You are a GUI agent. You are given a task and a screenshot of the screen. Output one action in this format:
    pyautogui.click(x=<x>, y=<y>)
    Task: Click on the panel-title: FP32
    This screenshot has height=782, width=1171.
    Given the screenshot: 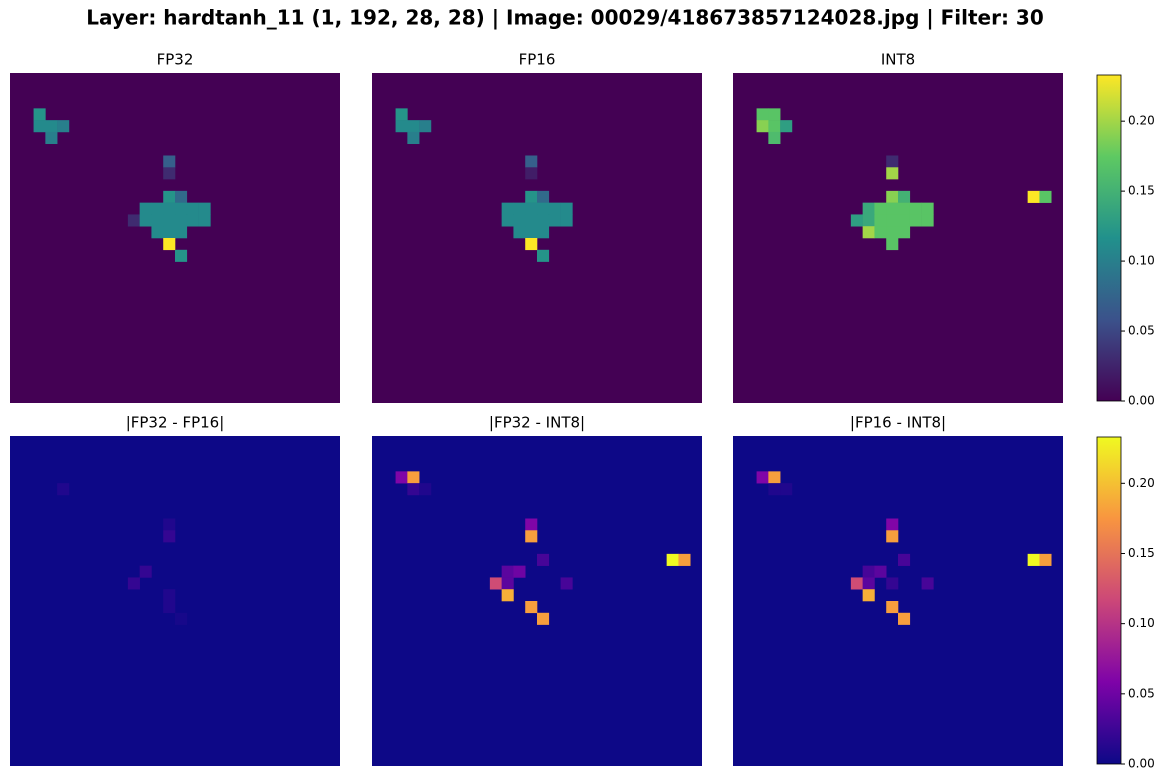 What is the action you would take?
    pyautogui.click(x=175, y=60)
    